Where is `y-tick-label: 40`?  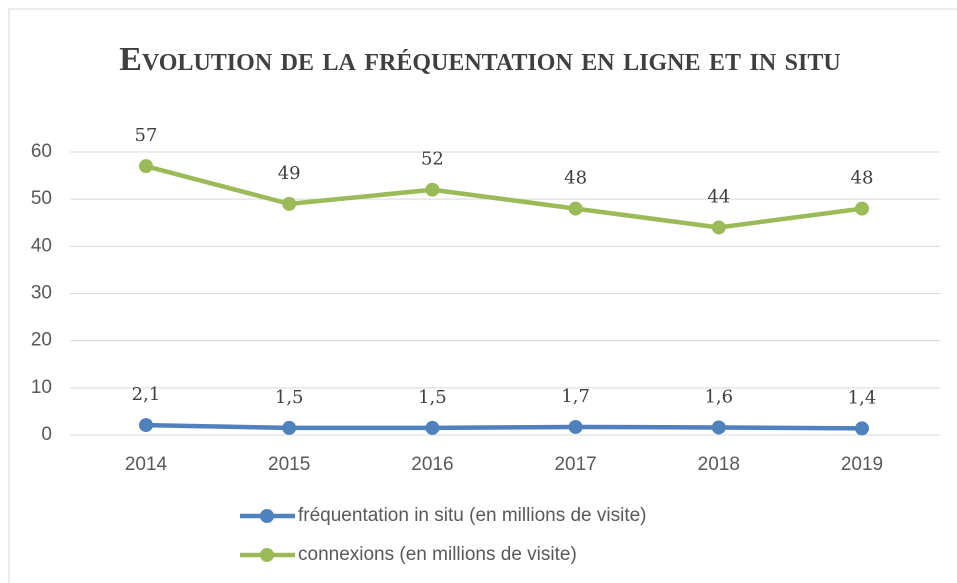 y-tick-label: 40 is located at coordinates (41, 245).